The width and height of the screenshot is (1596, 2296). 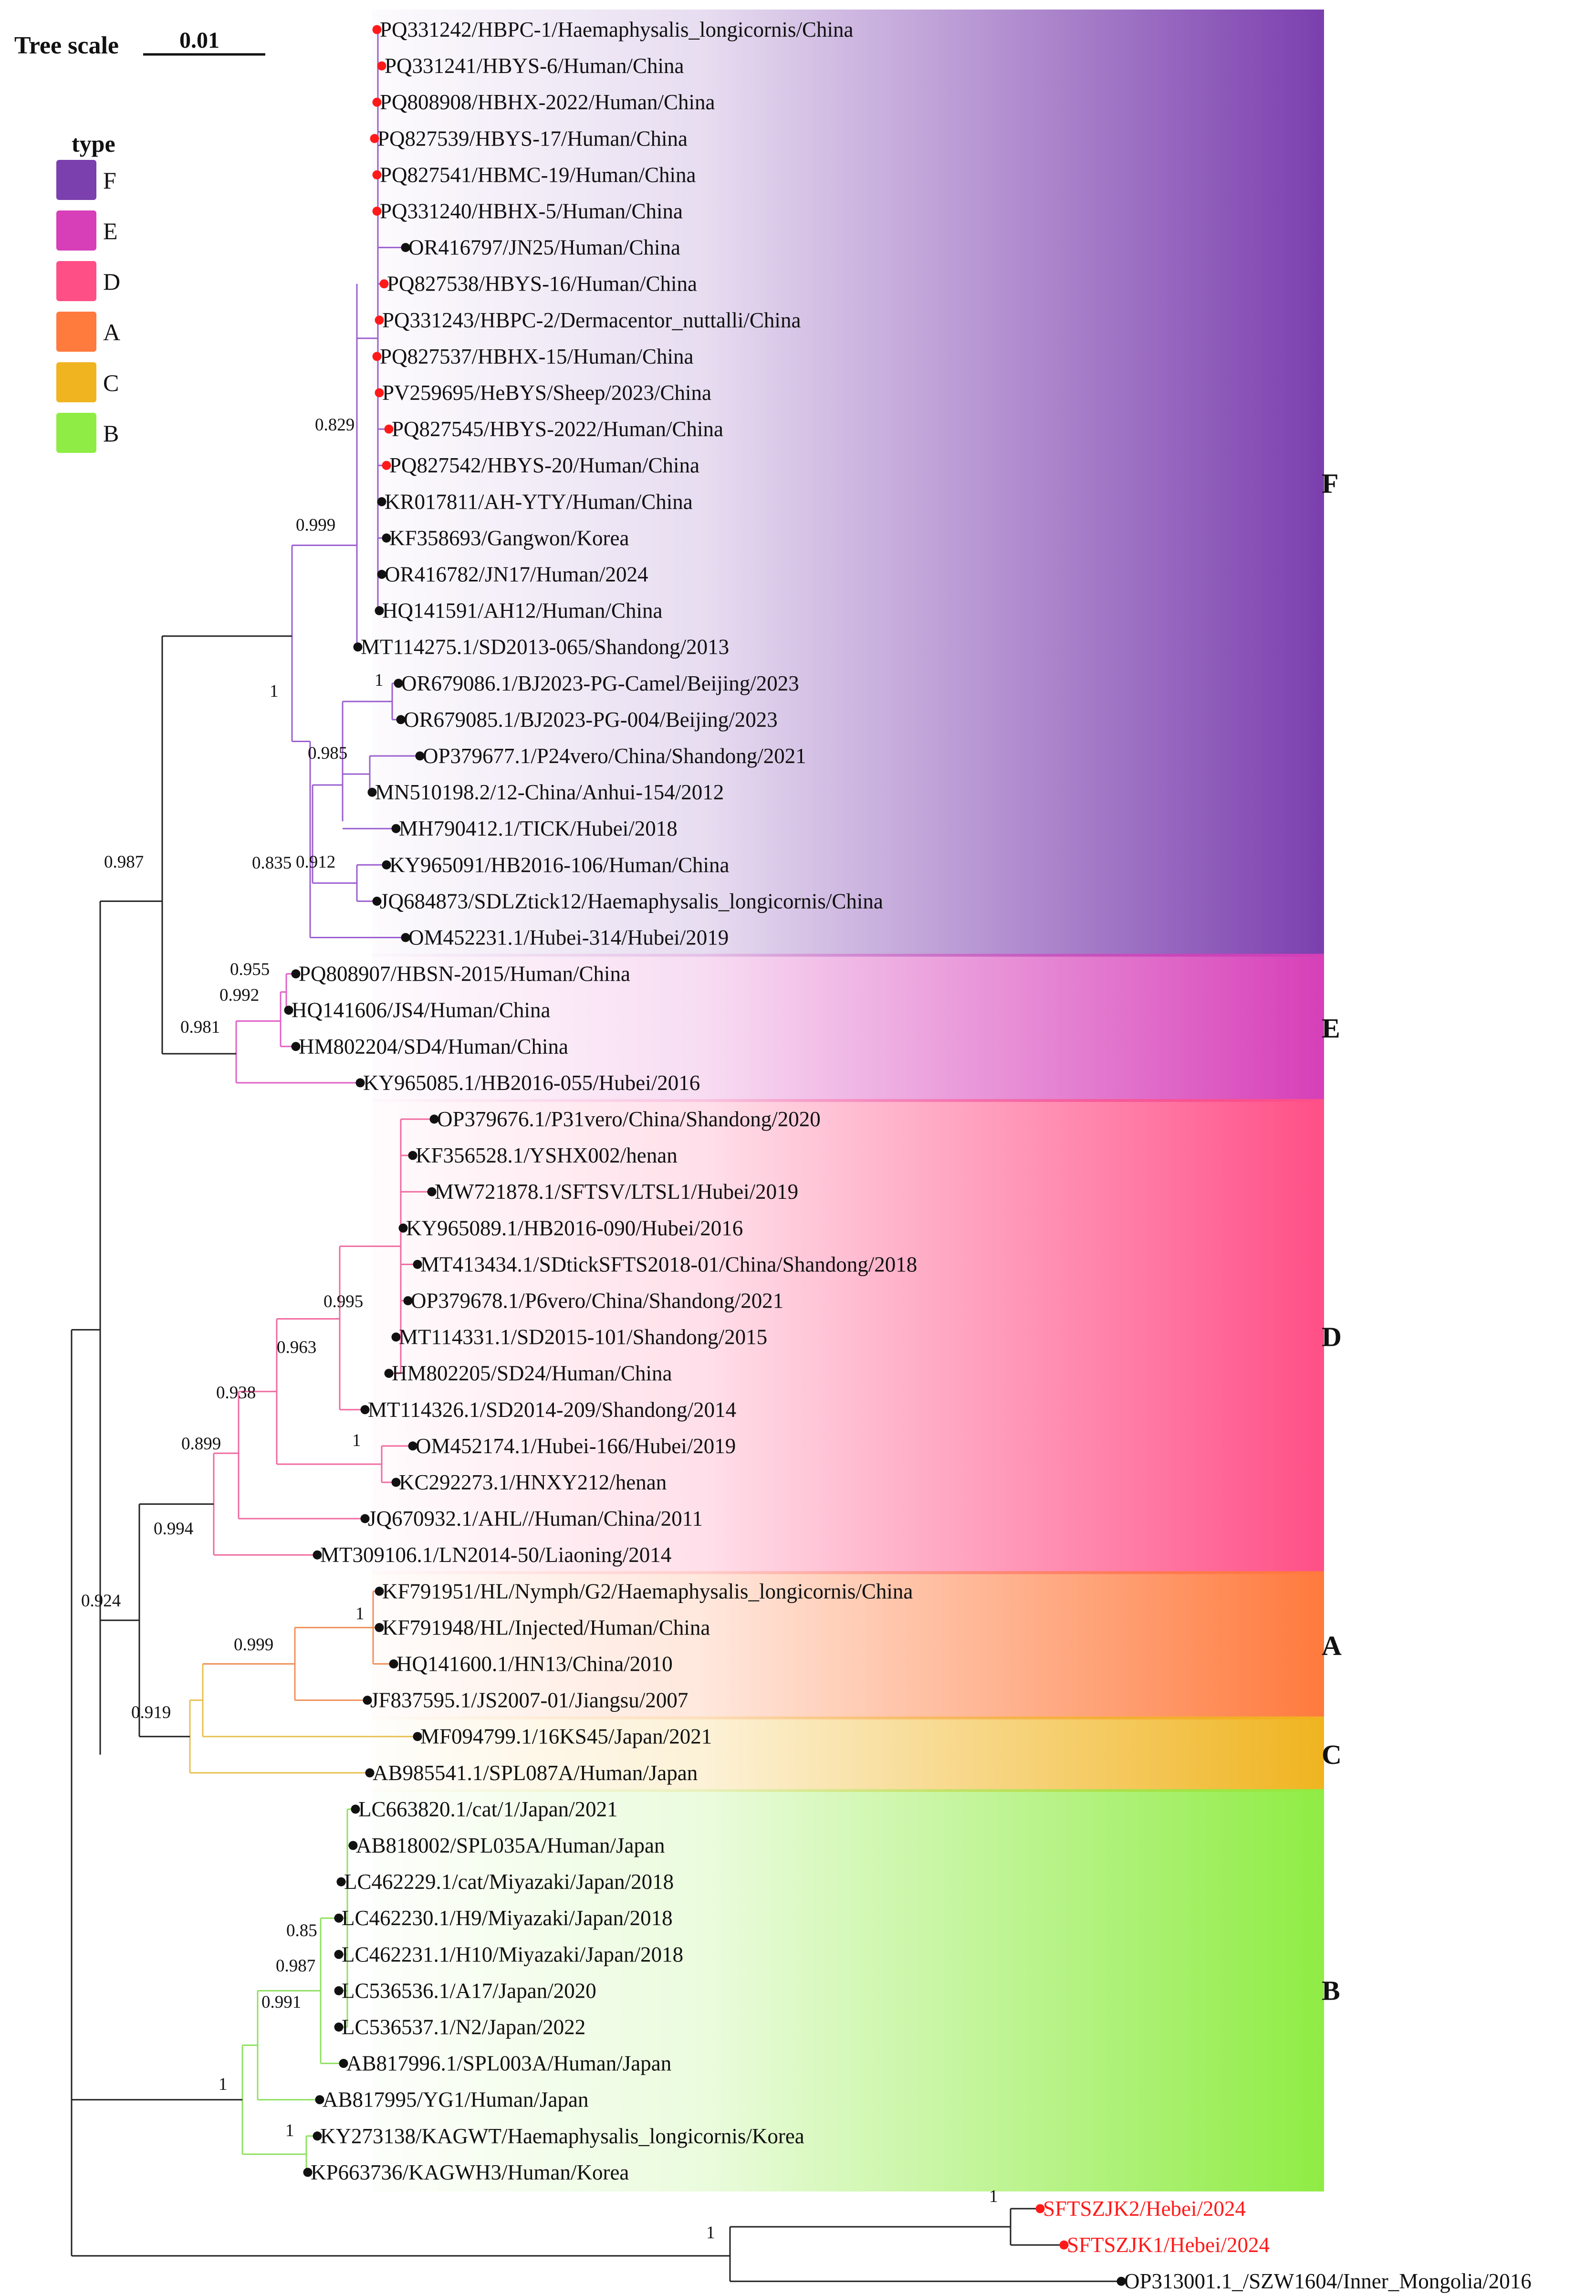 What do you see at coordinates (616, 1192) in the screenshot?
I see `leaf-label: MW721878.1/SFTSV/LTSL1/Hubei/2019` at bounding box center [616, 1192].